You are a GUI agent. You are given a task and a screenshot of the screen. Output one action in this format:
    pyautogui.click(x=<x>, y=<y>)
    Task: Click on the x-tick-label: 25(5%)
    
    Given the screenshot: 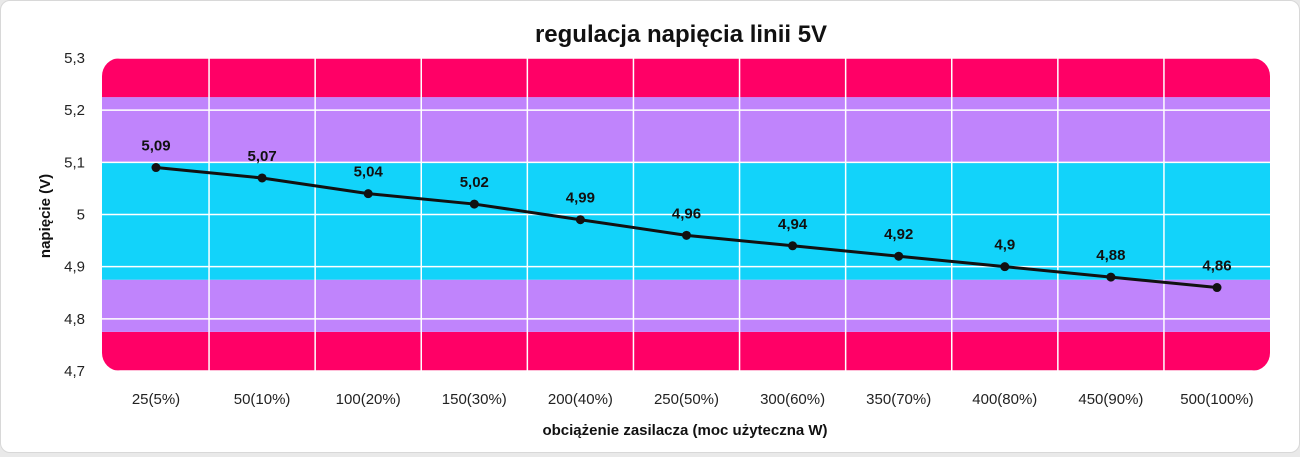 What is the action you would take?
    pyautogui.click(x=156, y=399)
    